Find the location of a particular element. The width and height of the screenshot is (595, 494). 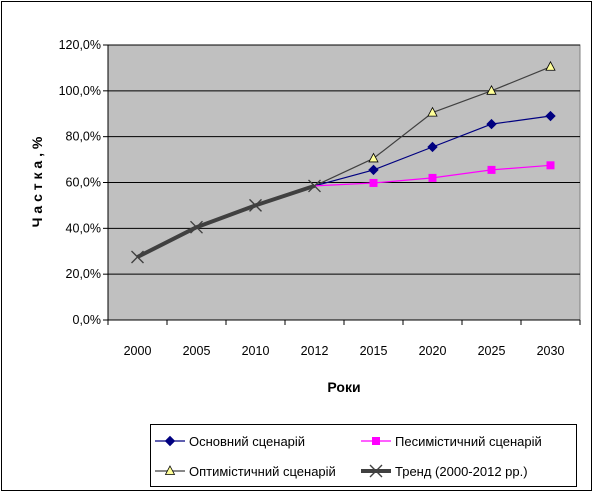

x-tick-label: 2030 is located at coordinates (551, 351).